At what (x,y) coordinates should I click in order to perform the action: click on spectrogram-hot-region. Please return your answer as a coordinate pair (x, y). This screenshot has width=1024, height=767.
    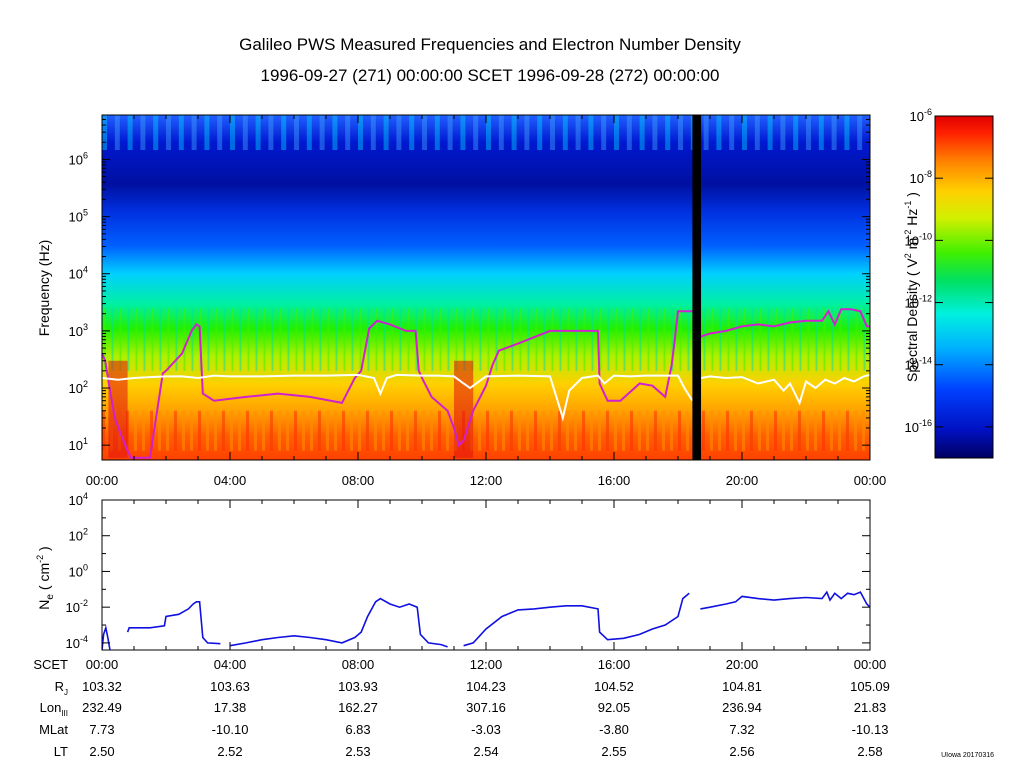
    Looking at the image, I should click on (464, 409).